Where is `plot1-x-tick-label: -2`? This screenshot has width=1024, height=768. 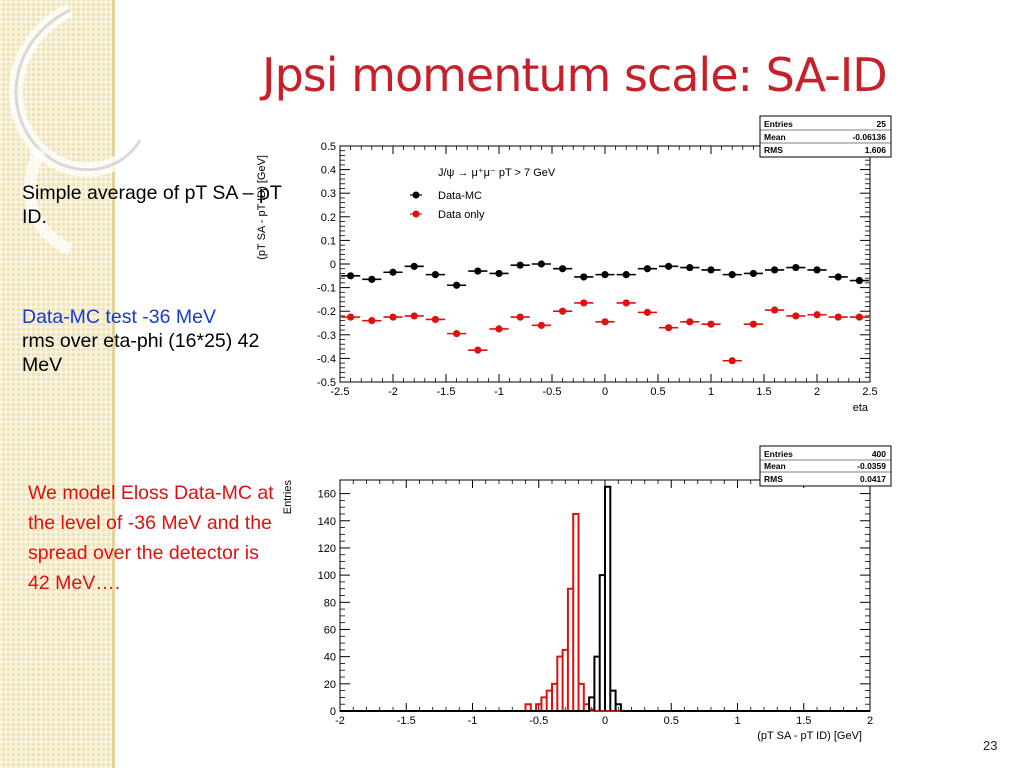
plot1-x-tick-label: -2 is located at coordinates (393, 392).